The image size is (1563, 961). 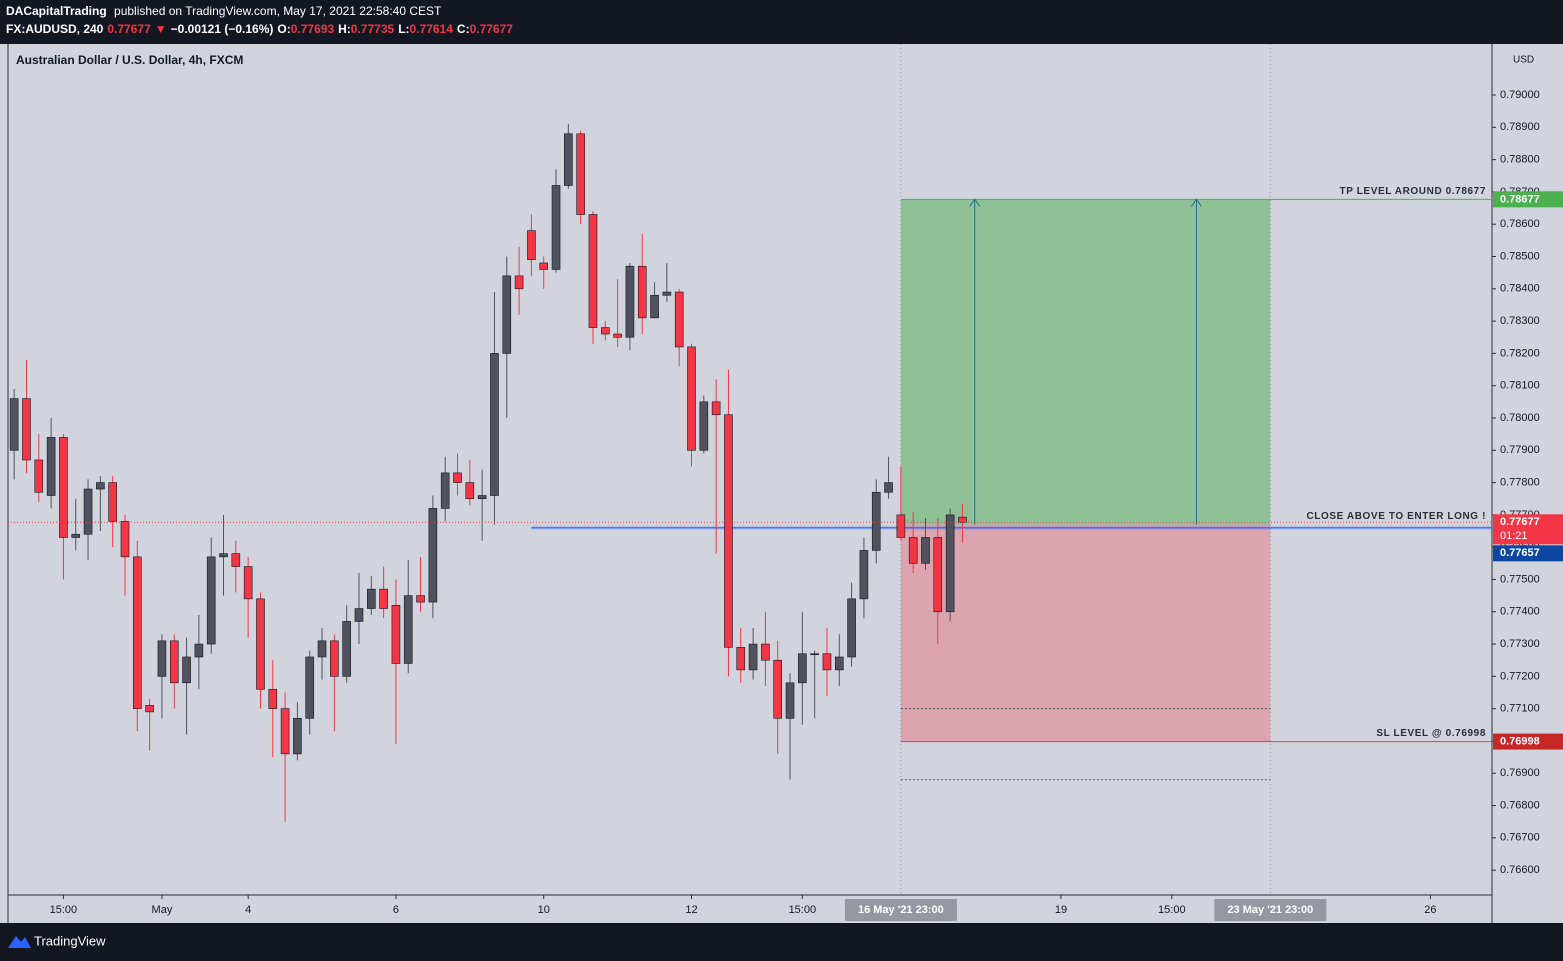 What do you see at coordinates (1520, 450) in the screenshot?
I see `y-tick-label: 0.77900` at bounding box center [1520, 450].